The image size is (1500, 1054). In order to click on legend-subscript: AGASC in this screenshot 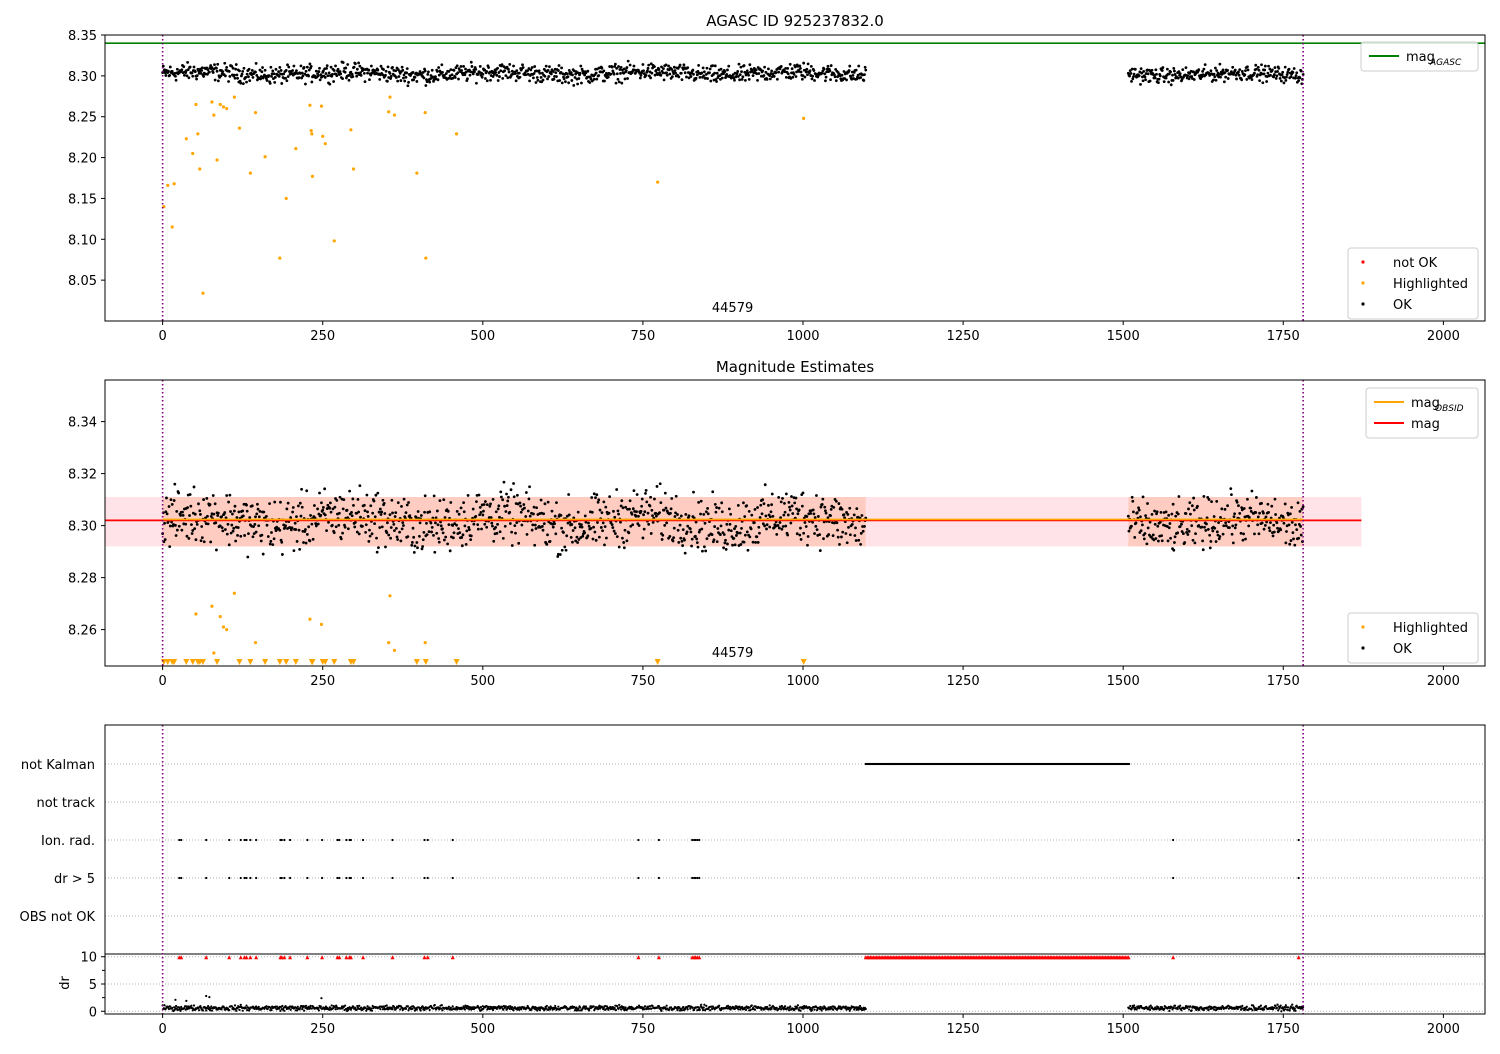, I will do `click(1445, 63)`.